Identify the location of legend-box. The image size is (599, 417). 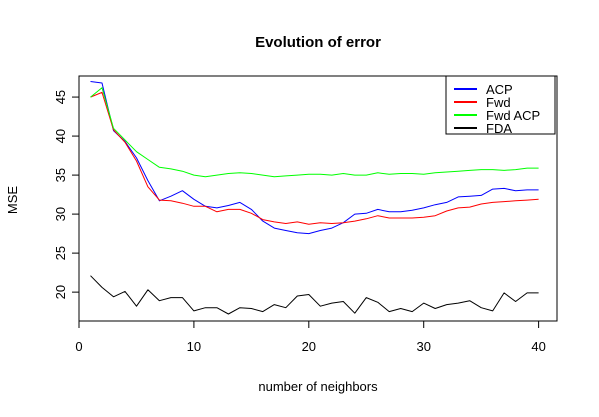
(500, 105).